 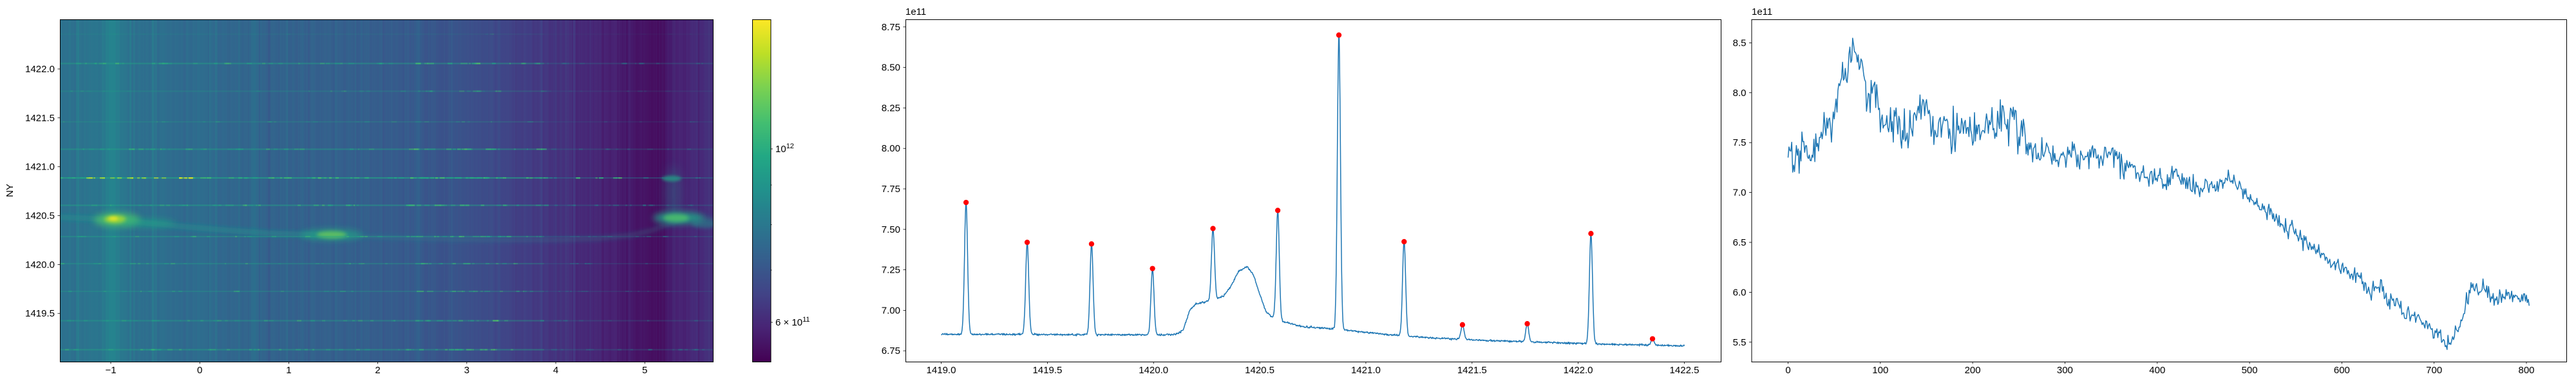 I want to click on svg-text: 700, so click(x=2434, y=370).